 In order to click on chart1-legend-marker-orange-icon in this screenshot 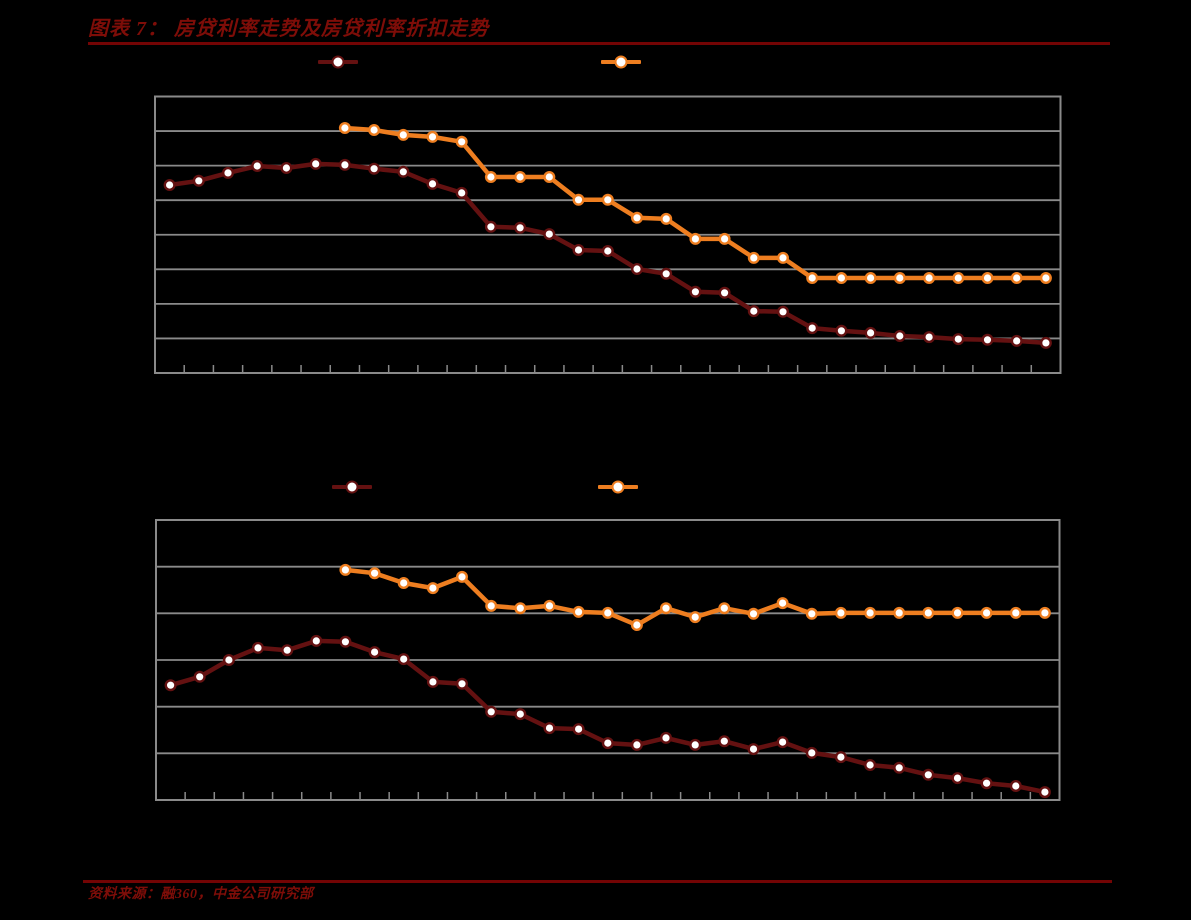, I will do `click(621, 62)`.